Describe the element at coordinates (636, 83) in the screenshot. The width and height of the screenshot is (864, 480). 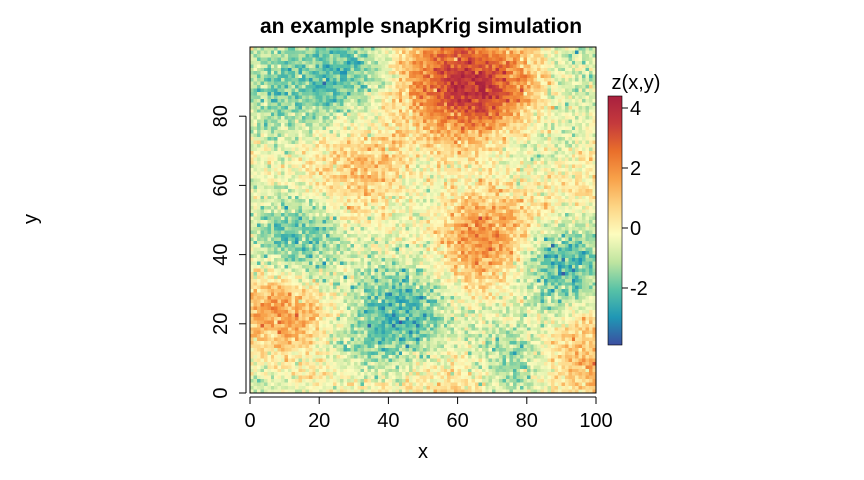
I see `legend-title: z(x,y)` at that location.